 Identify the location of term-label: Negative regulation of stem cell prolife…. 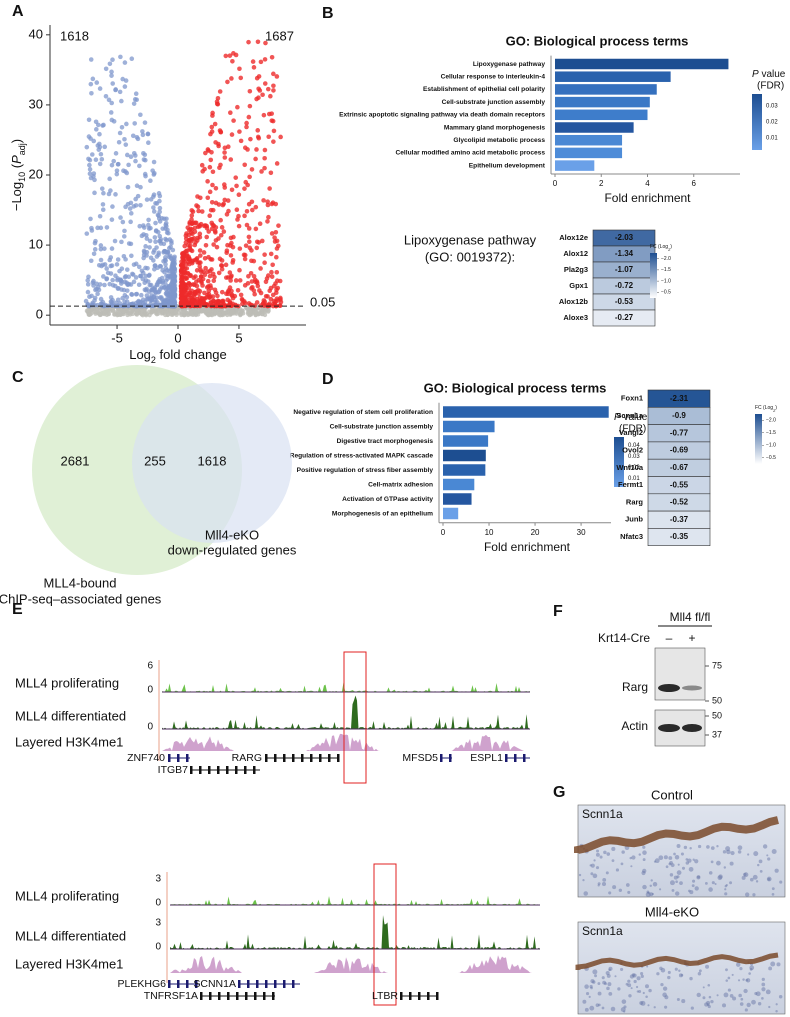
(363, 412).